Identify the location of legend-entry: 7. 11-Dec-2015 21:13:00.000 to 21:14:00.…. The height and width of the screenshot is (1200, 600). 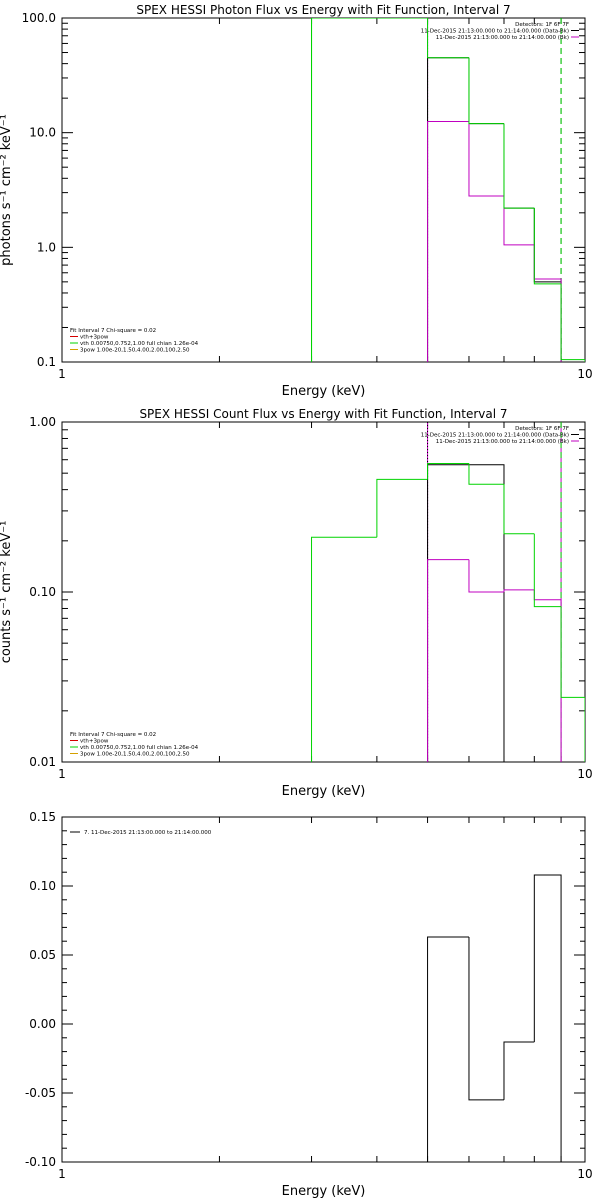
(148, 833).